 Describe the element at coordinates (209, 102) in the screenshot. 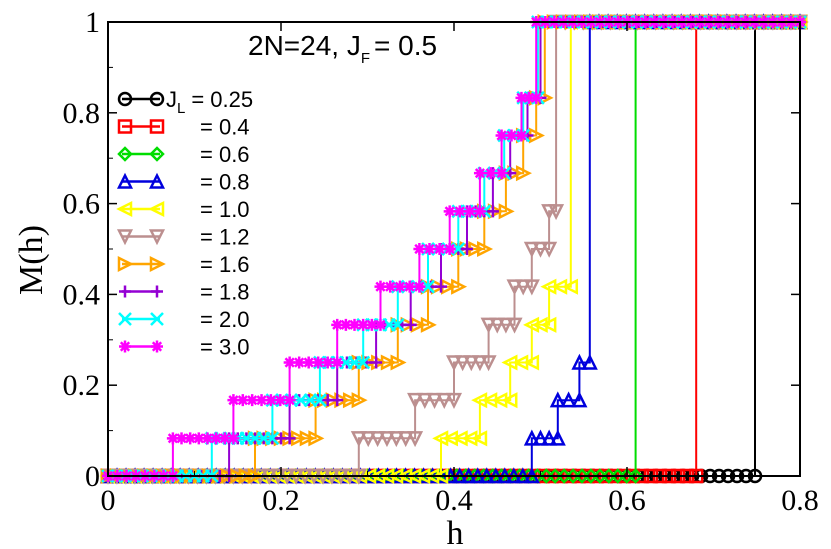

I see `legend-label: JL = 0.25` at that location.